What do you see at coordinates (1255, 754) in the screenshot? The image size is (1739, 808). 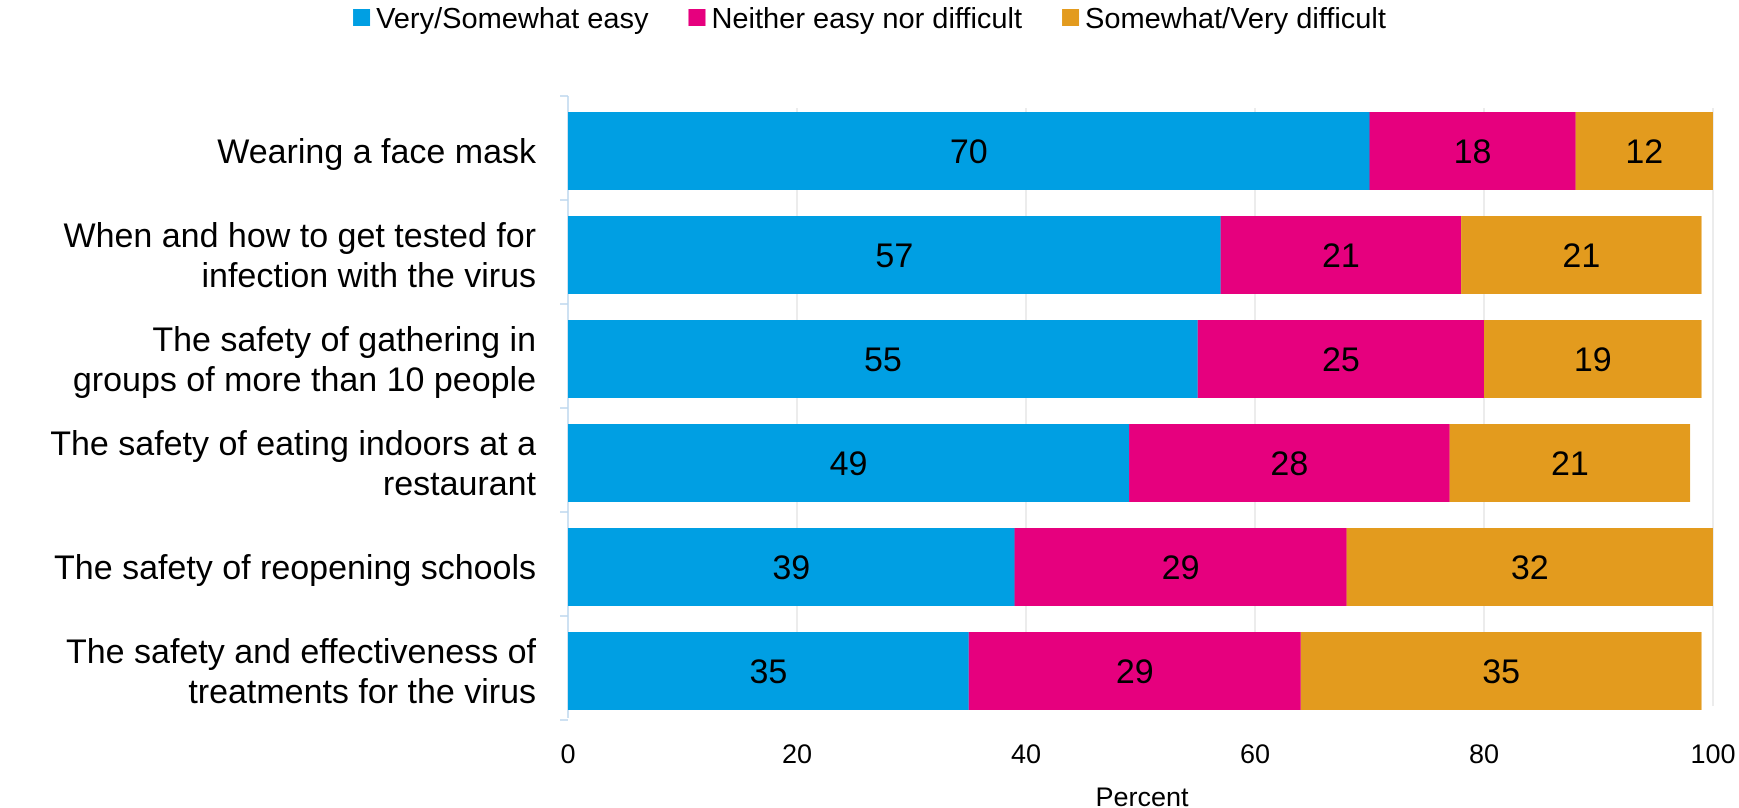 I see `x-tick-label: 60` at bounding box center [1255, 754].